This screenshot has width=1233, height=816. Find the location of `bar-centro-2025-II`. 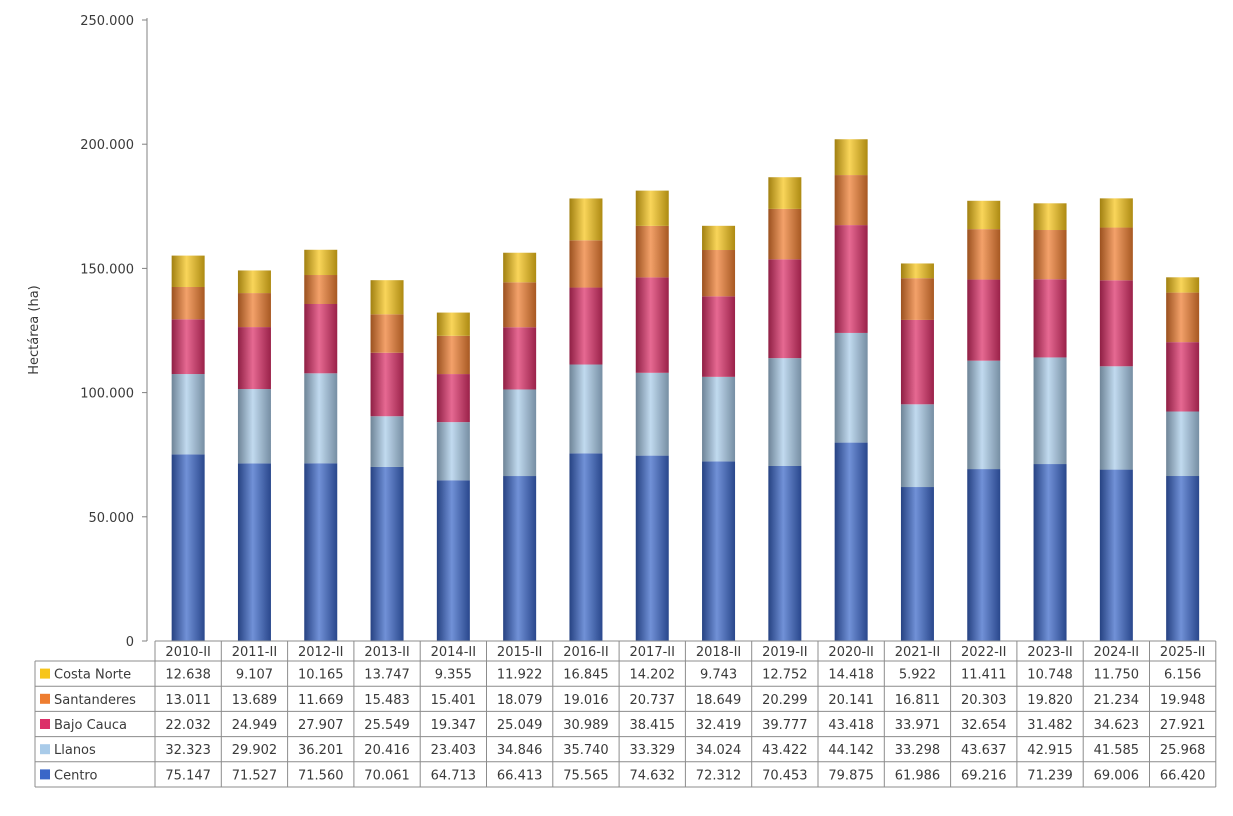

bar-centro-2025-II is located at coordinates (1183, 558).